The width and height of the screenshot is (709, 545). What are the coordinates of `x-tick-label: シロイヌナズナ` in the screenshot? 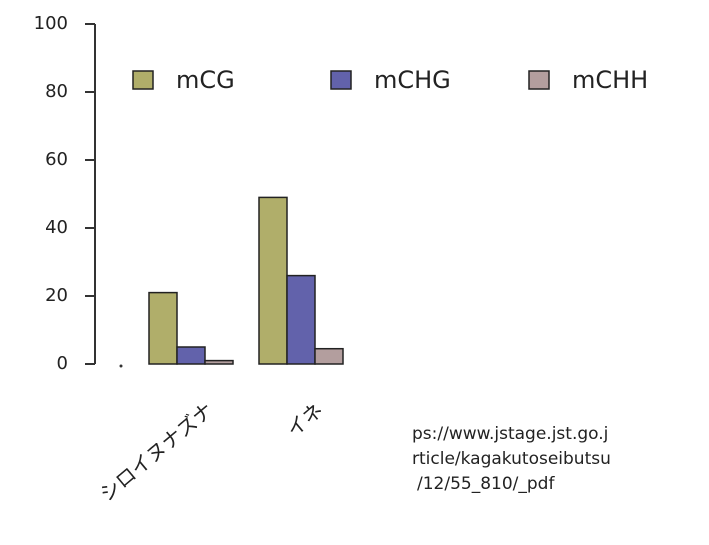 It's located at (156, 452).